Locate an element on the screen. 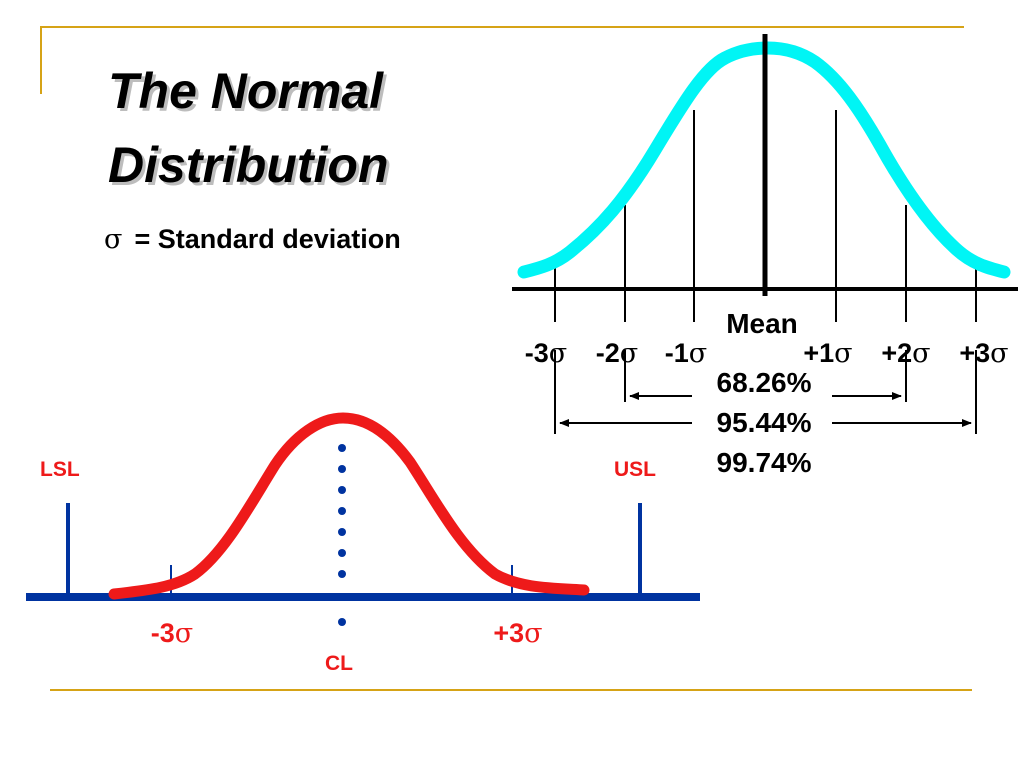 The width and height of the screenshot is (1024, 768). center-line-dots is located at coordinates (342, 535).